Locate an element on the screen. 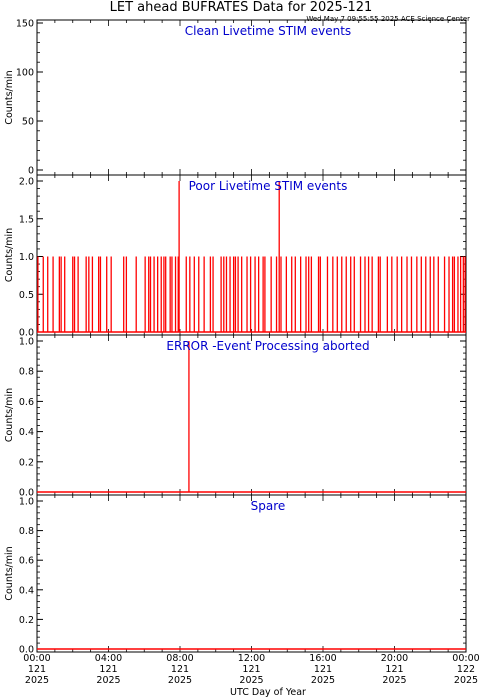 This screenshot has height=700, width=482. x-tick-label: 04:00 is located at coordinates (108, 658).